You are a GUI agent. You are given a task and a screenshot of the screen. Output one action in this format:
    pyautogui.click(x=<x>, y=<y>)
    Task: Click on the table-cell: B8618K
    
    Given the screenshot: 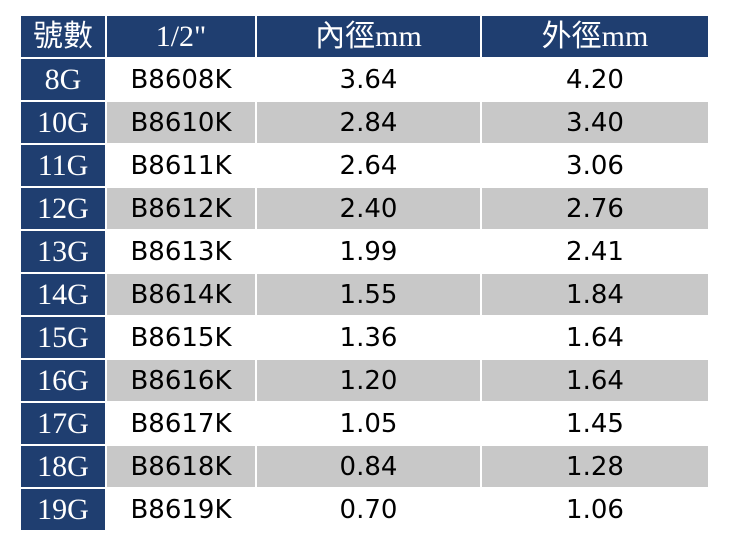 What is the action you would take?
    pyautogui.click(x=181, y=466)
    